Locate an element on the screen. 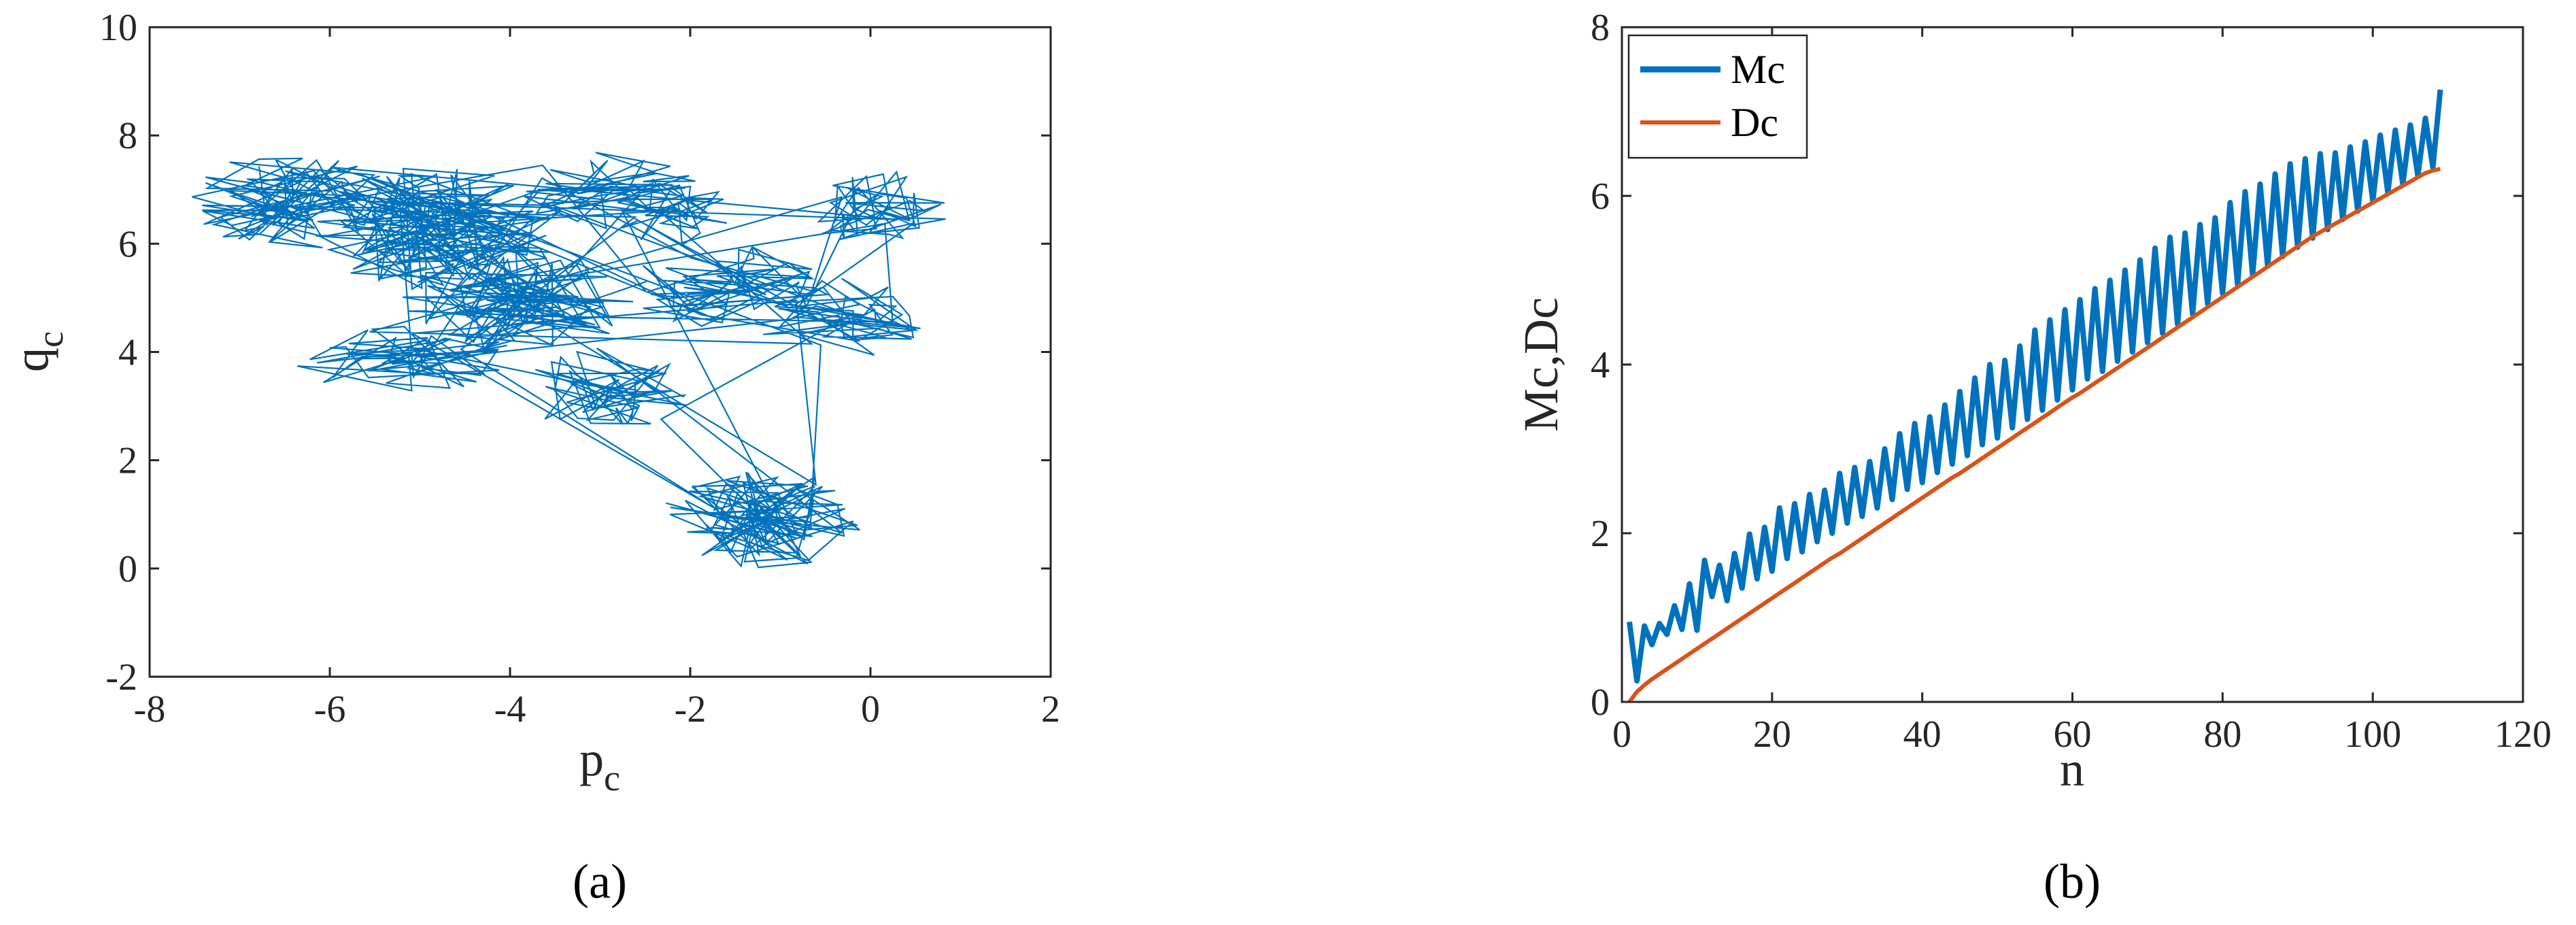 This screenshot has height=925, width=2576. y-tick-label-a: -2 is located at coordinates (121, 677).